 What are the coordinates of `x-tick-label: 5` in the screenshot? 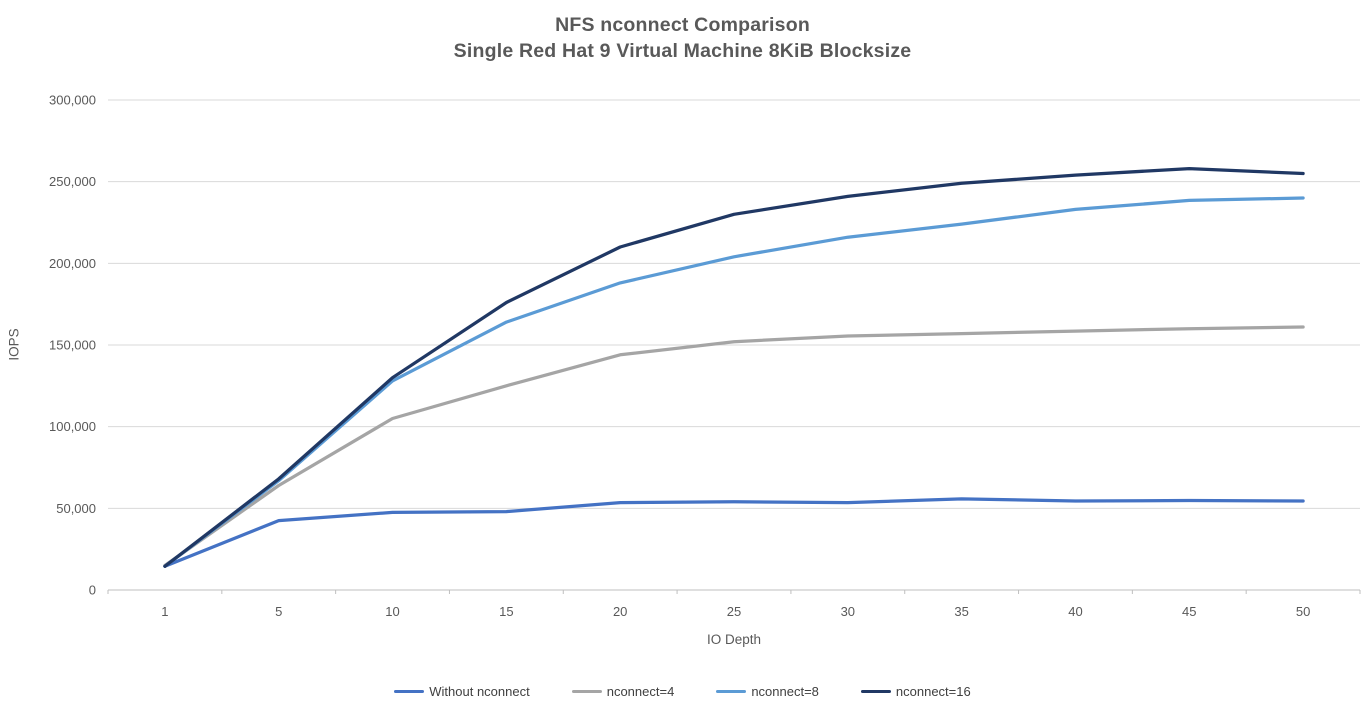 It's located at (278, 611).